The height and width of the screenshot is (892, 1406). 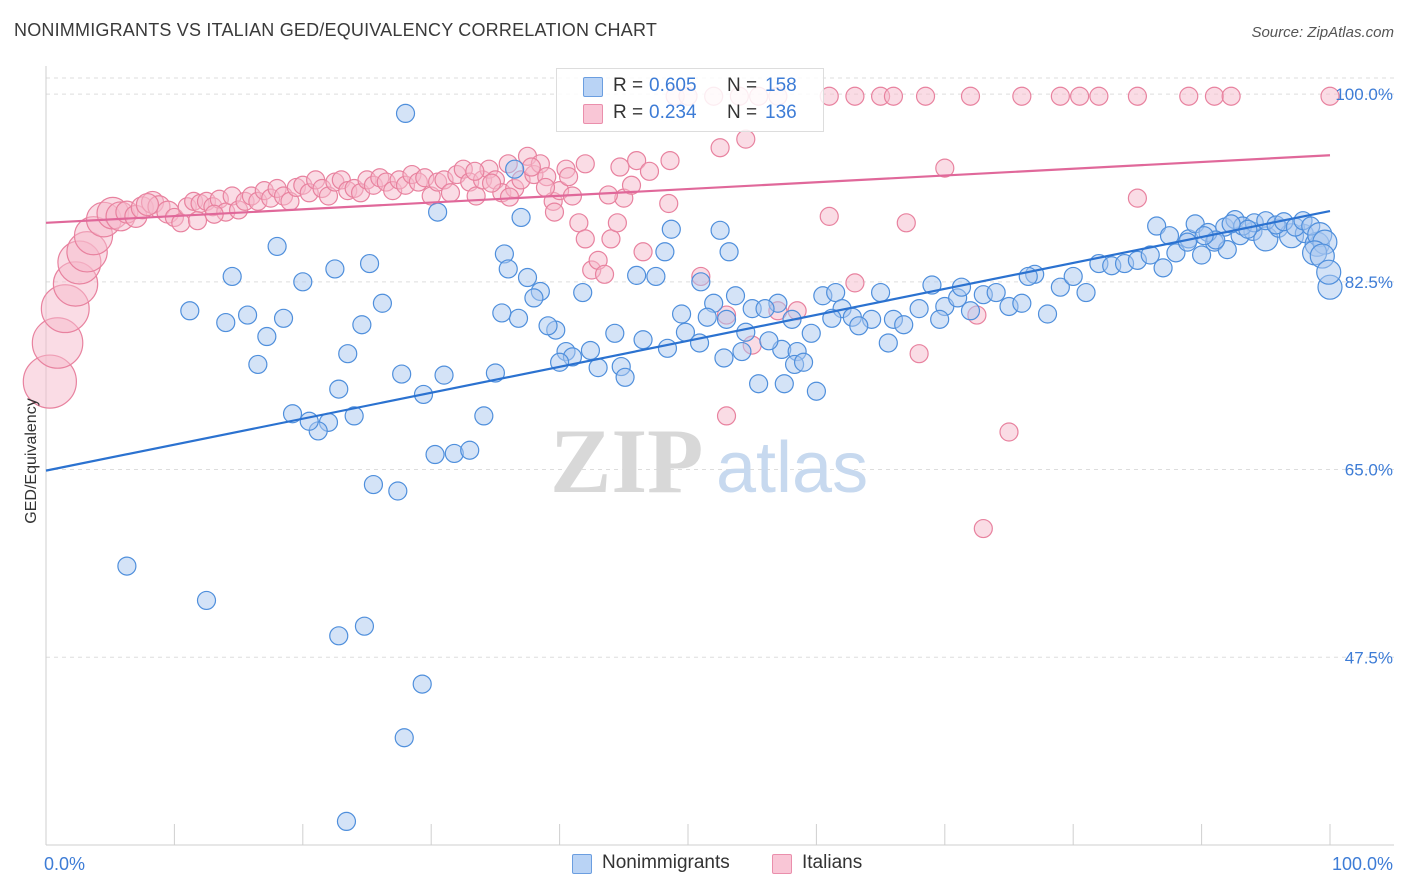 What do you see at coordinates (64, 864) in the screenshot?
I see `x-tick-label: 0.0%` at bounding box center [64, 864].